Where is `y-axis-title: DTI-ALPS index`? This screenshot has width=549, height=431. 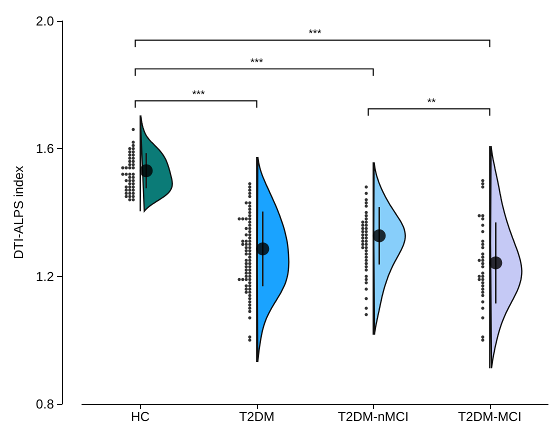
y-axis-title: DTI-ALPS index is located at coordinates (18, 212).